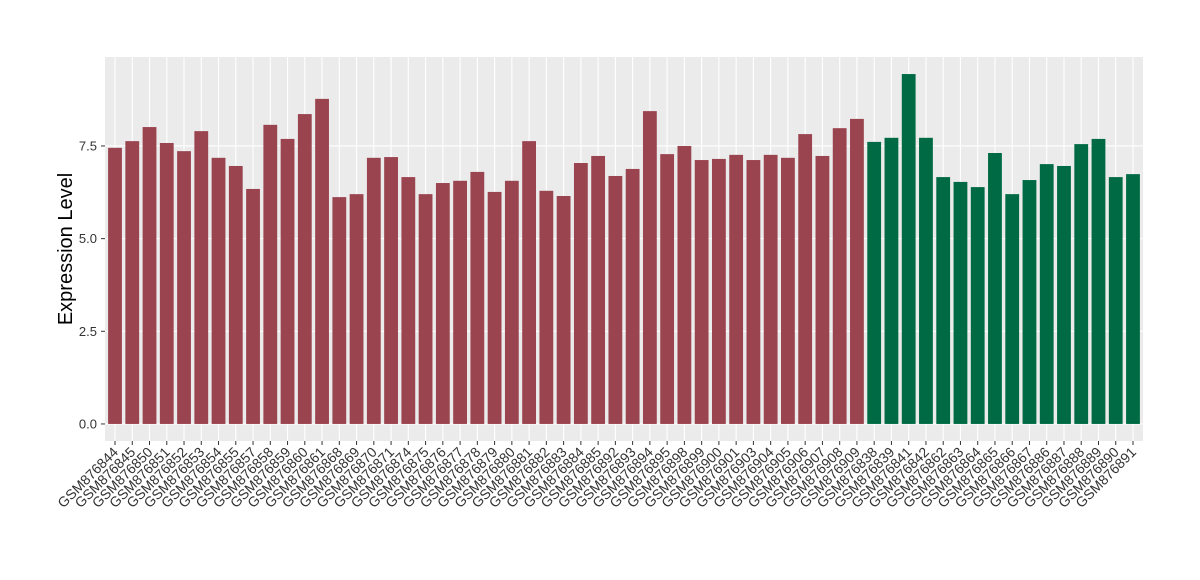 This screenshot has width=1200, height=580. Describe the element at coordinates (88, 238) in the screenshot. I see `y-tick-label: 5.0` at that location.